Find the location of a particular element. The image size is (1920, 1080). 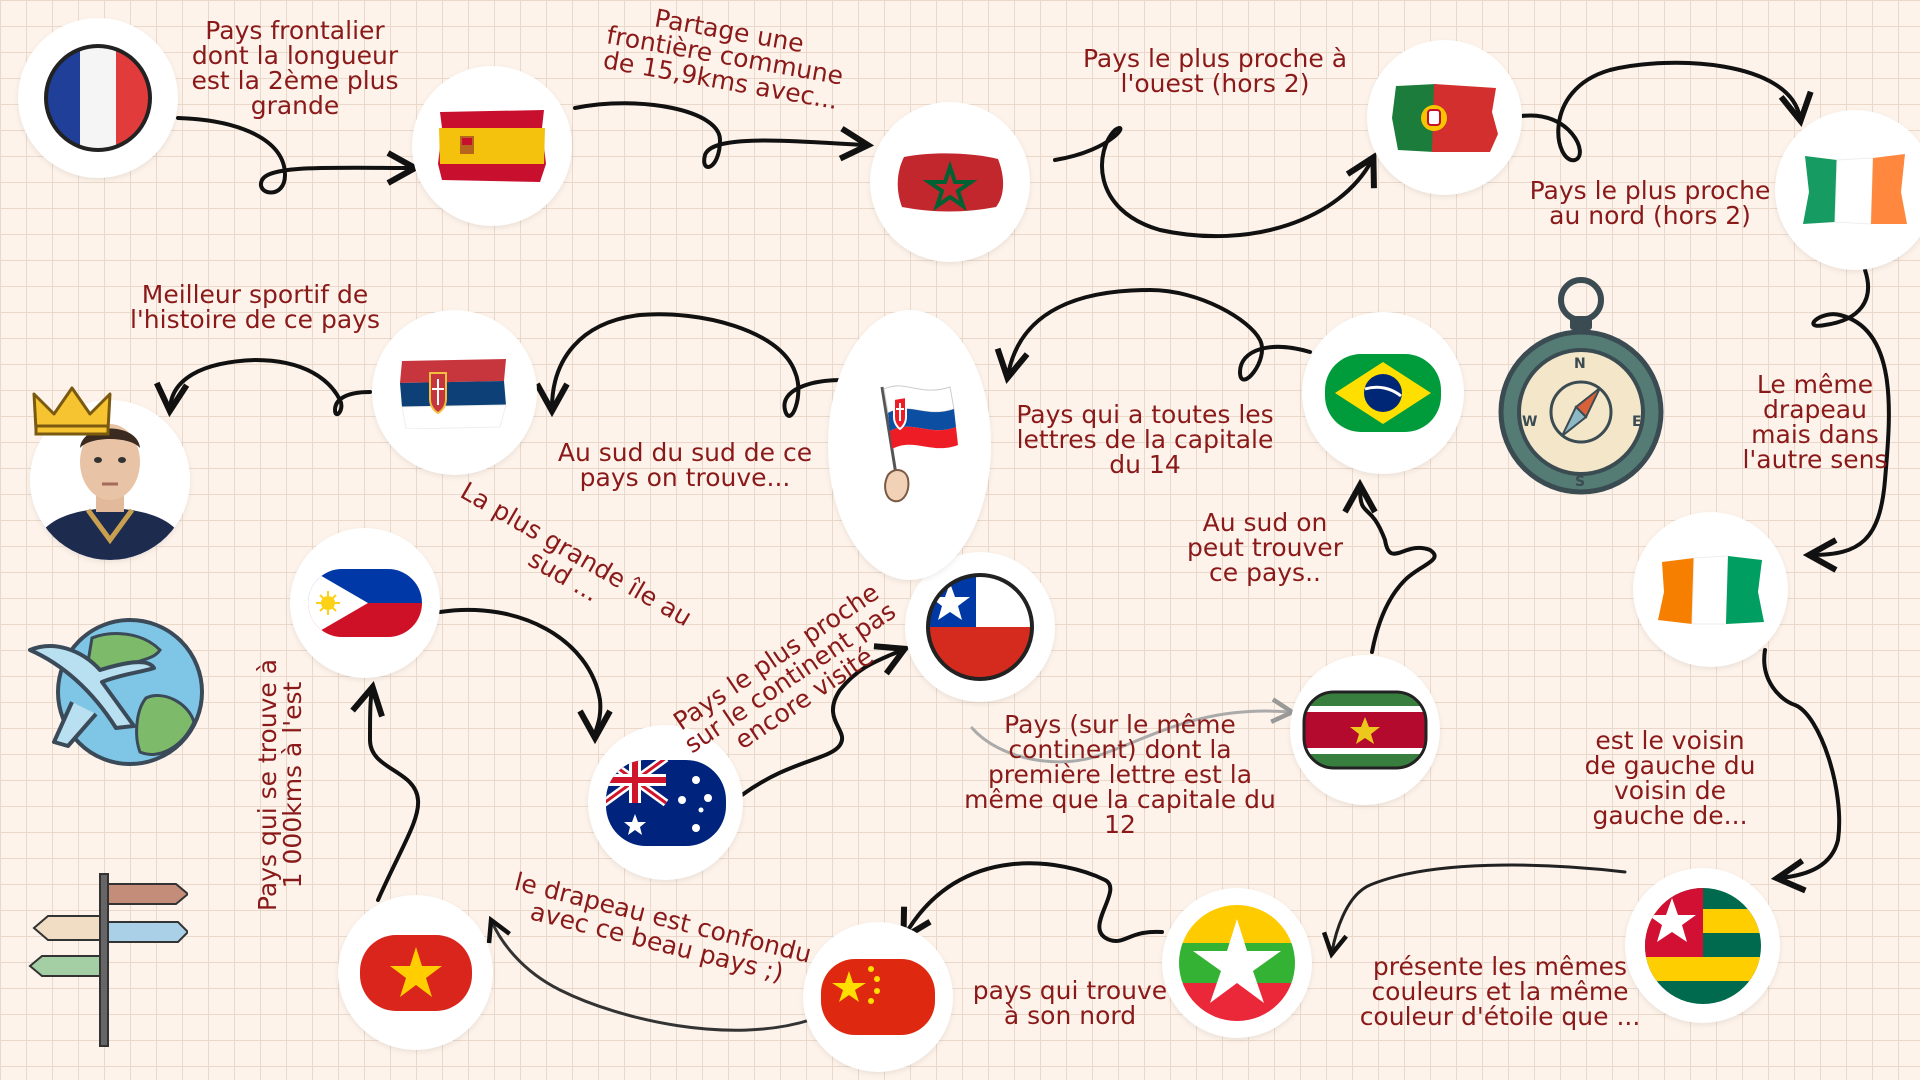

arrow-slovakia-serbia is located at coordinates (698, 365).